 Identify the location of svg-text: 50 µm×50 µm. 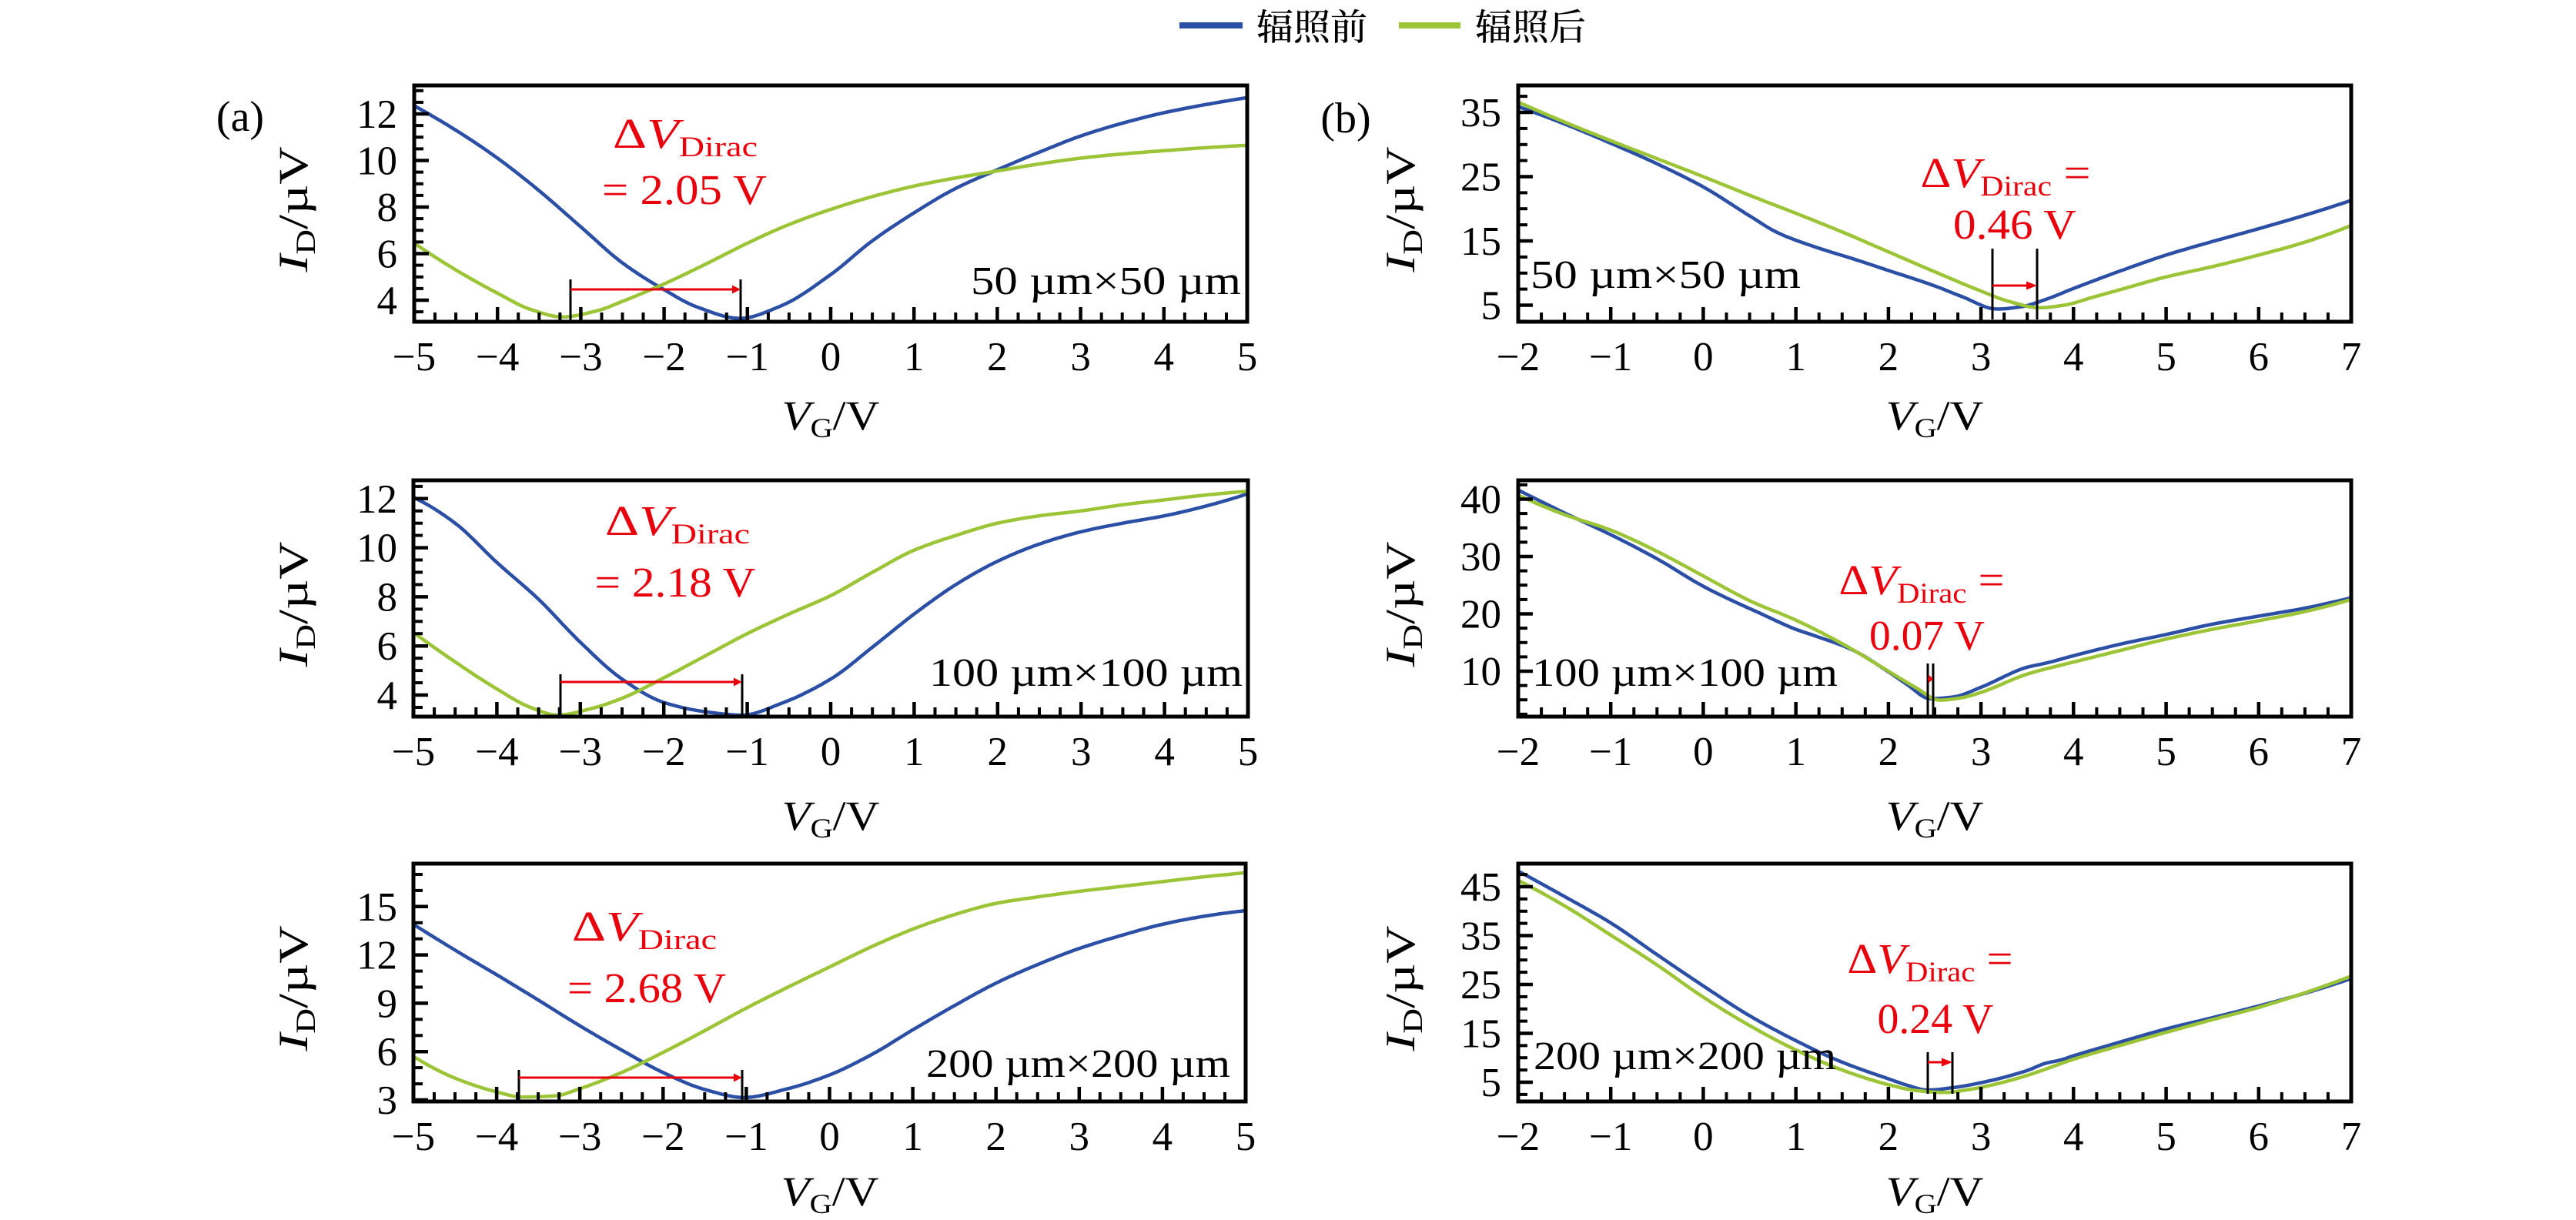
(1666, 275).